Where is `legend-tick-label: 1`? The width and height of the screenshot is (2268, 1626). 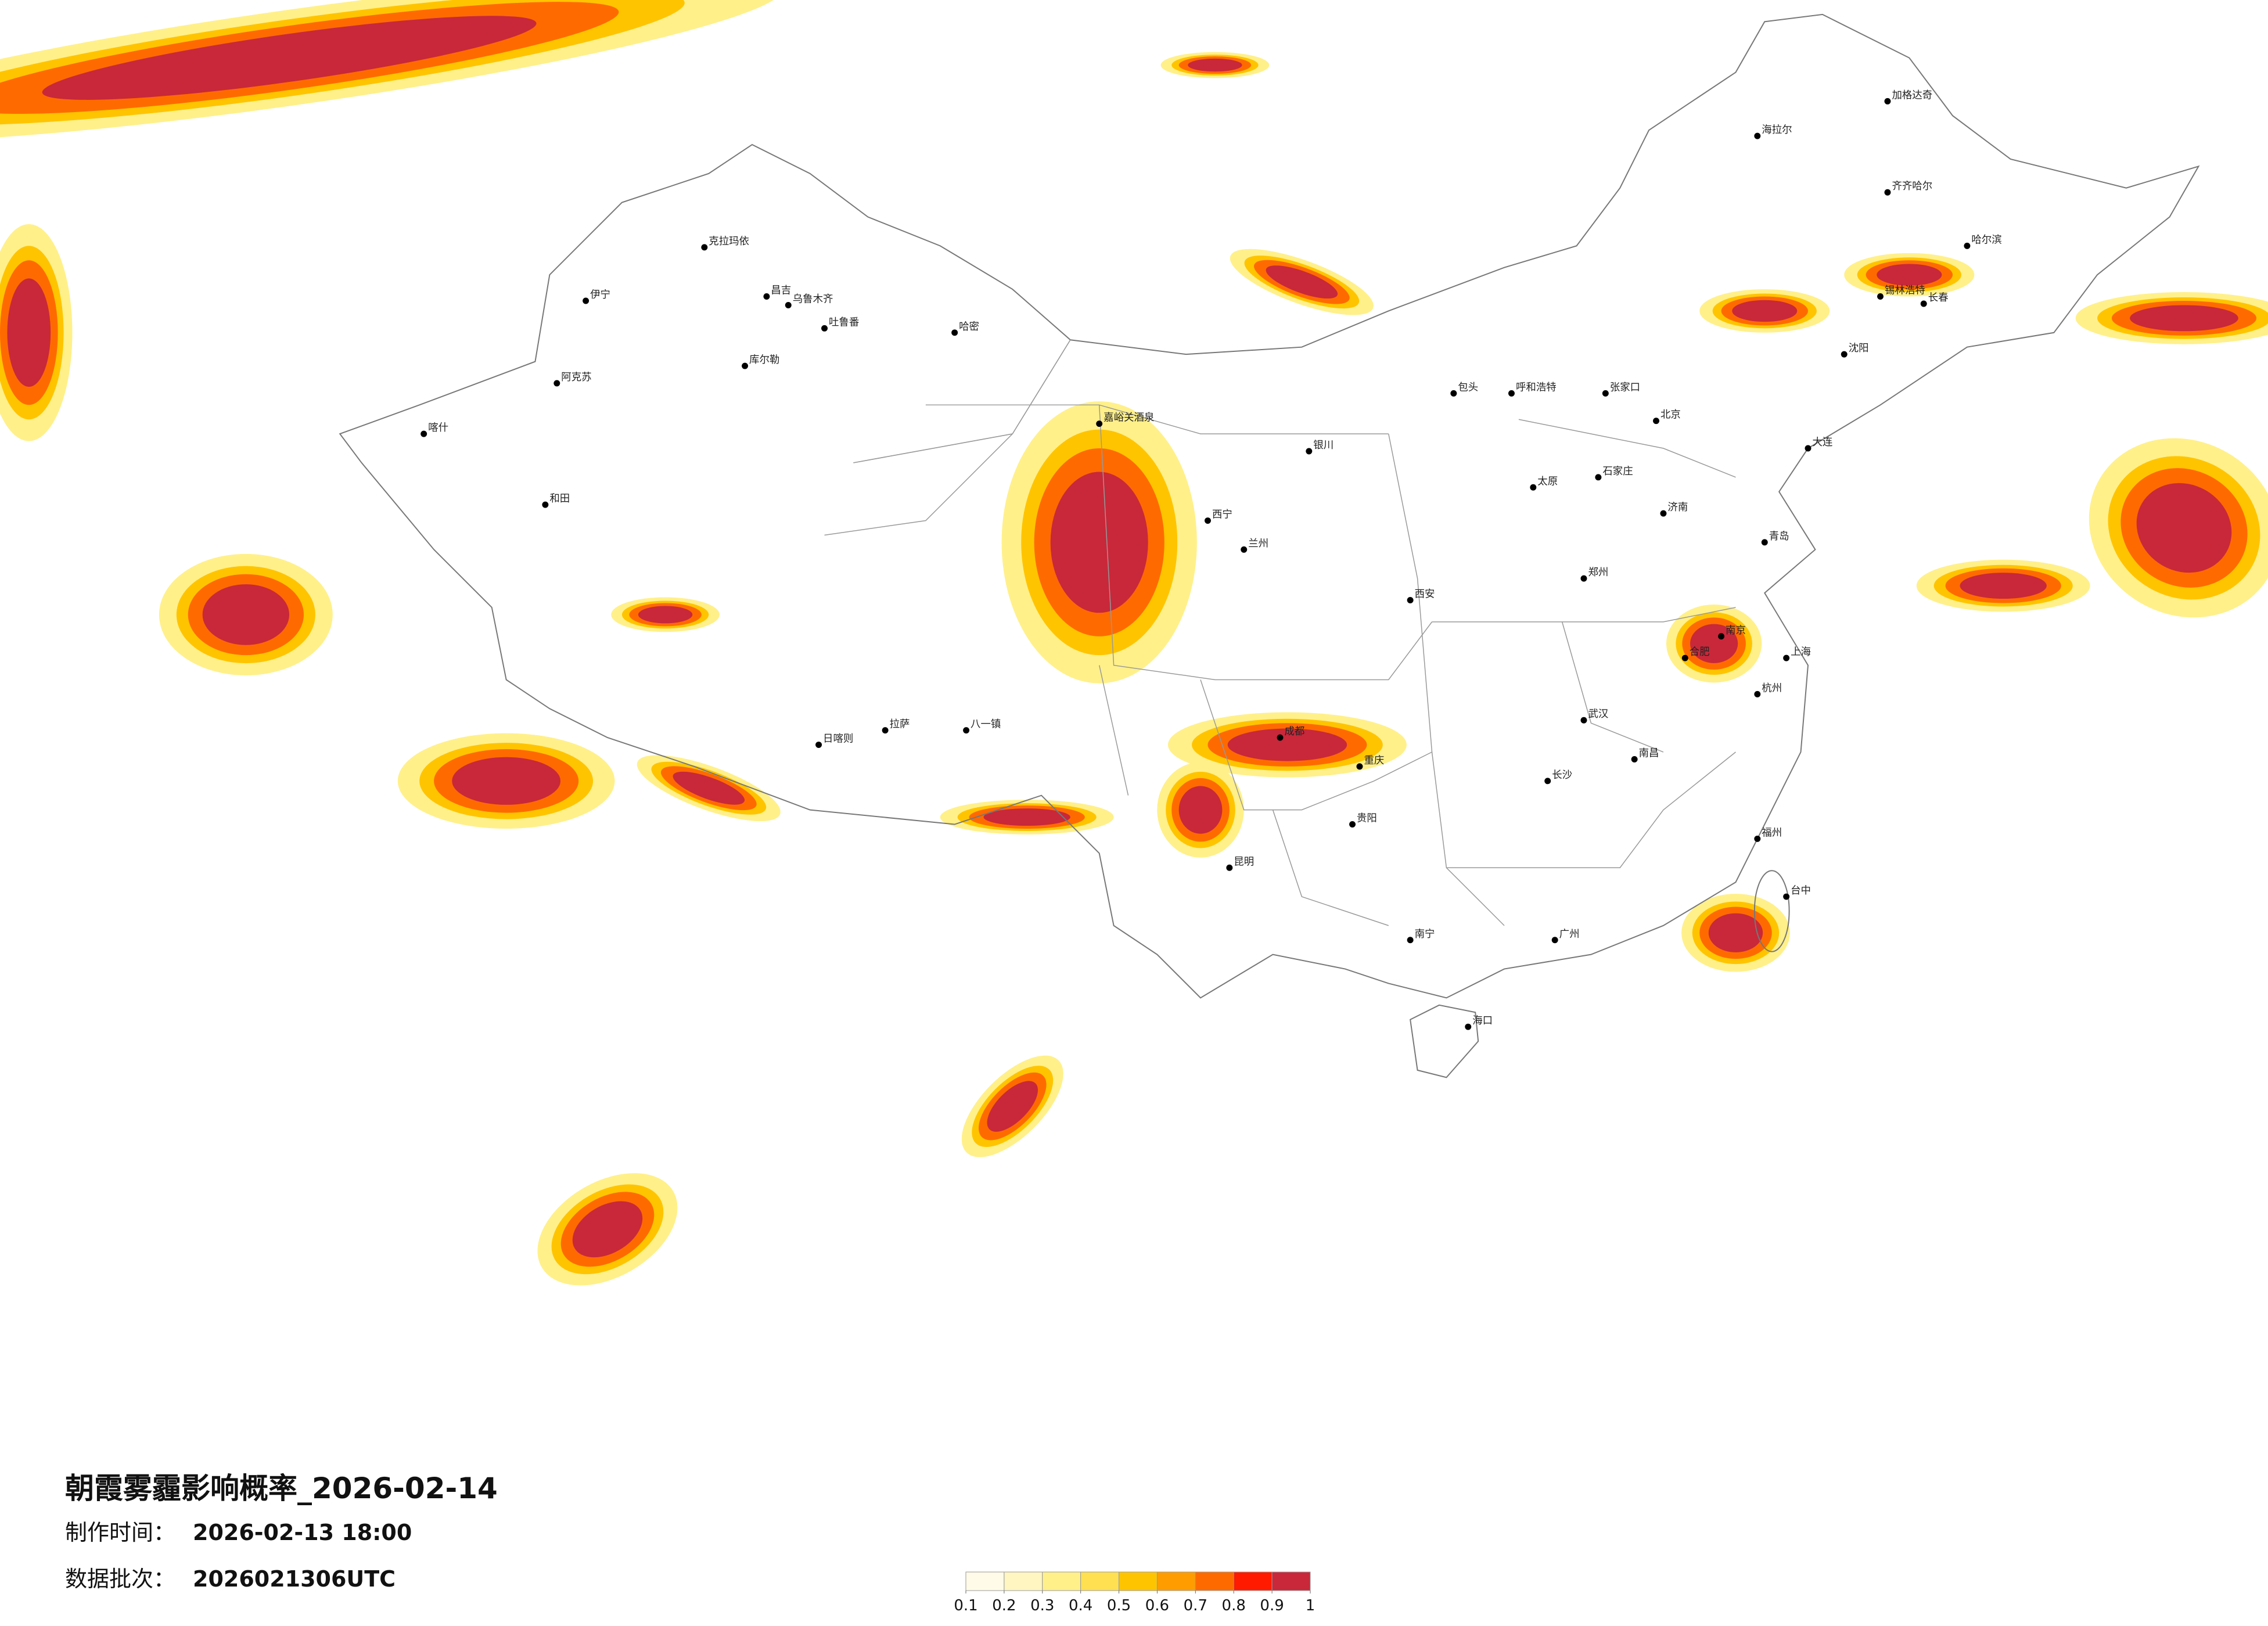
legend-tick-label: 1 is located at coordinates (1310, 1606).